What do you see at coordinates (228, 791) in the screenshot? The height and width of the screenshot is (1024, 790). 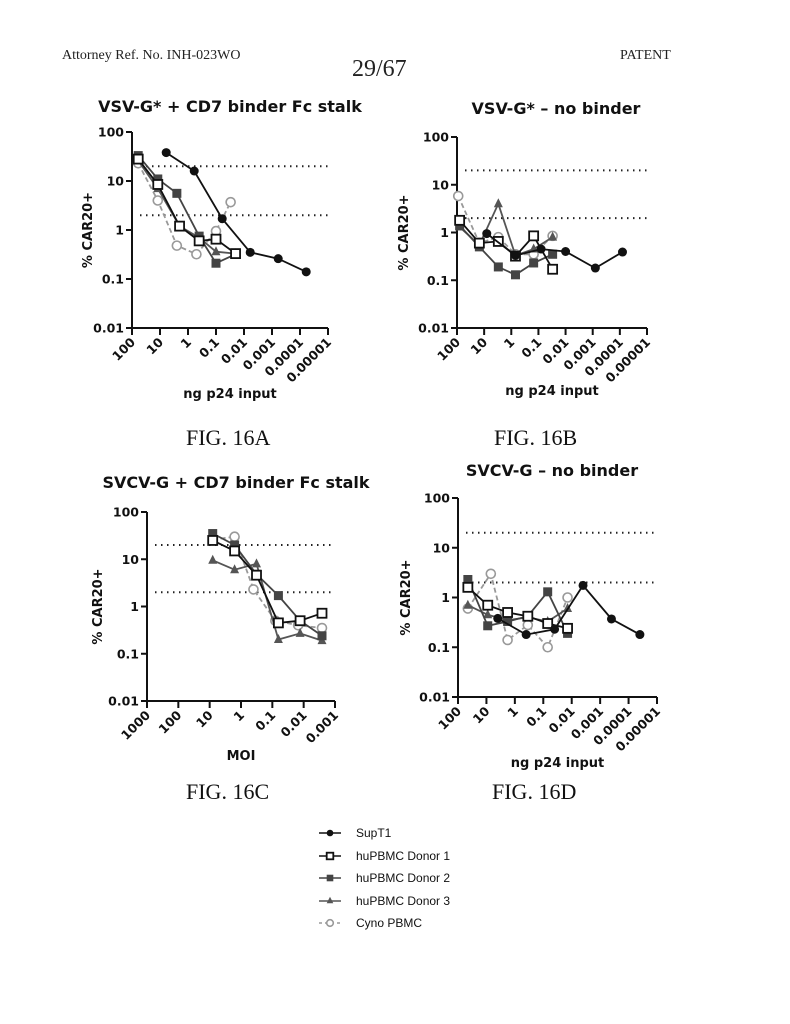 I see `fig-label-16c: FIG. 16C` at bounding box center [228, 791].